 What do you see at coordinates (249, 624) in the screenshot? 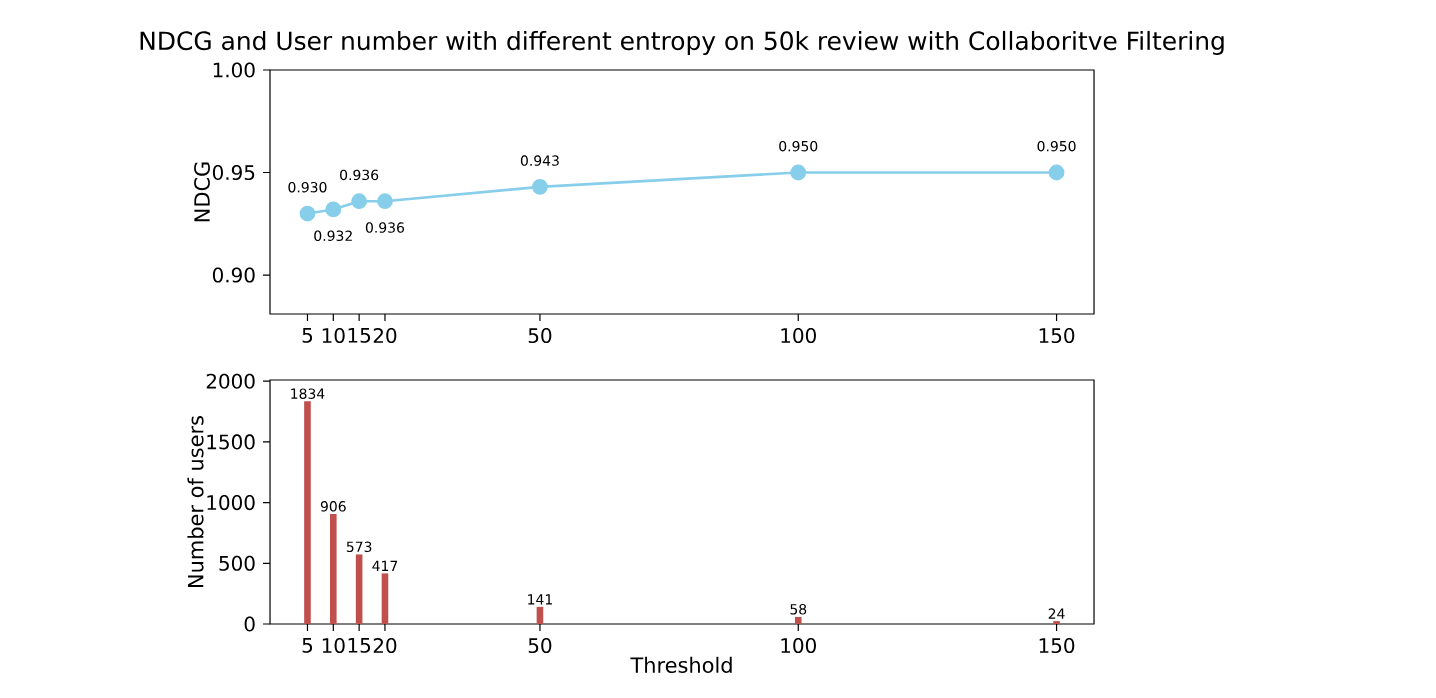
I see `y-tick-label: 0` at bounding box center [249, 624].